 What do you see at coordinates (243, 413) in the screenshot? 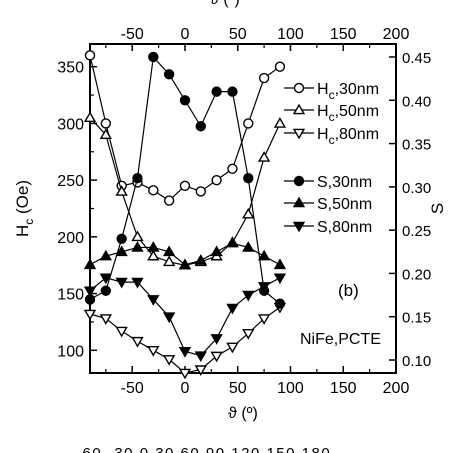
I see `x-axis-label: ϑ (º)` at bounding box center [243, 413].